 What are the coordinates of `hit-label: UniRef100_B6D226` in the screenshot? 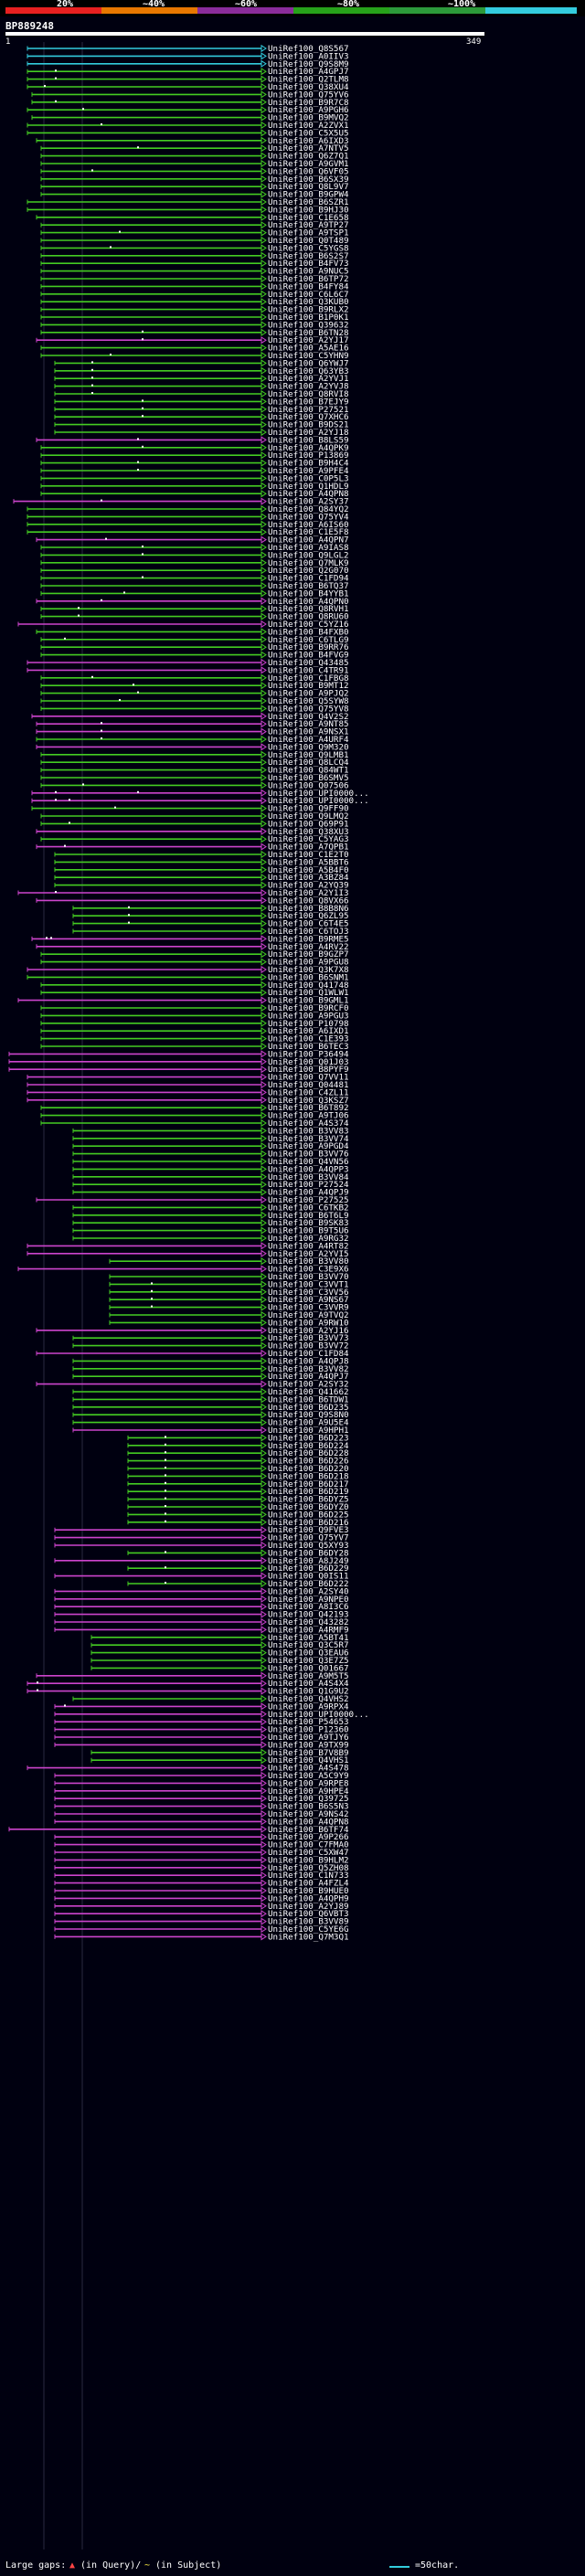 It's located at (309, 1462).